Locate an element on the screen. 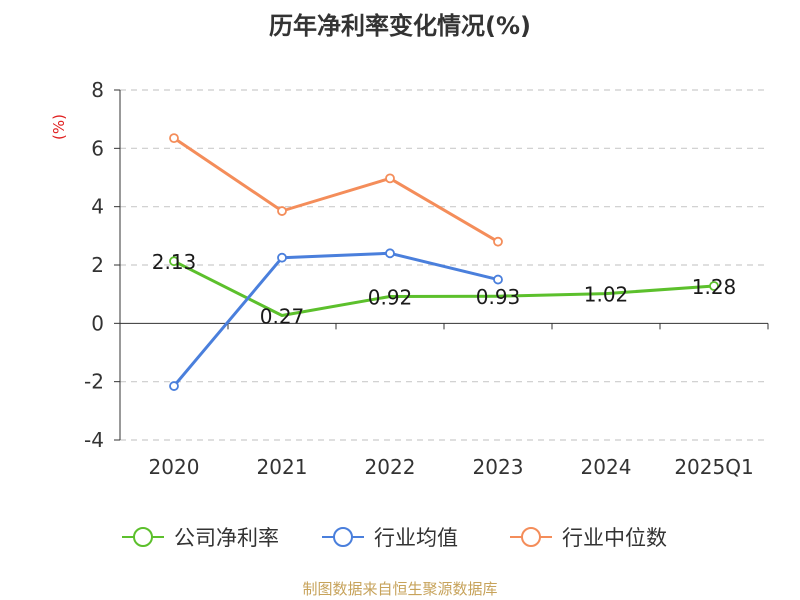 This screenshot has height=600, width=800. y-tick-label: 2 is located at coordinates (97, 265).